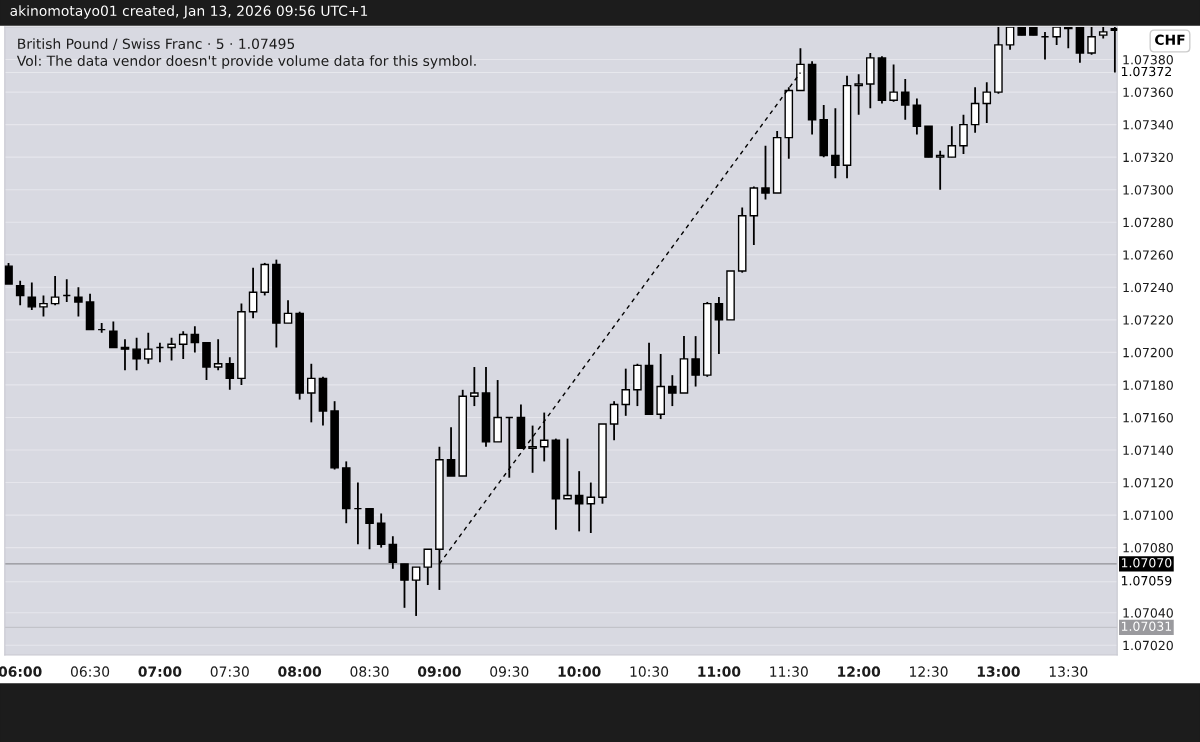 This screenshot has width=1200, height=742. I want to click on x-tick-label: 11:30, so click(789, 671).